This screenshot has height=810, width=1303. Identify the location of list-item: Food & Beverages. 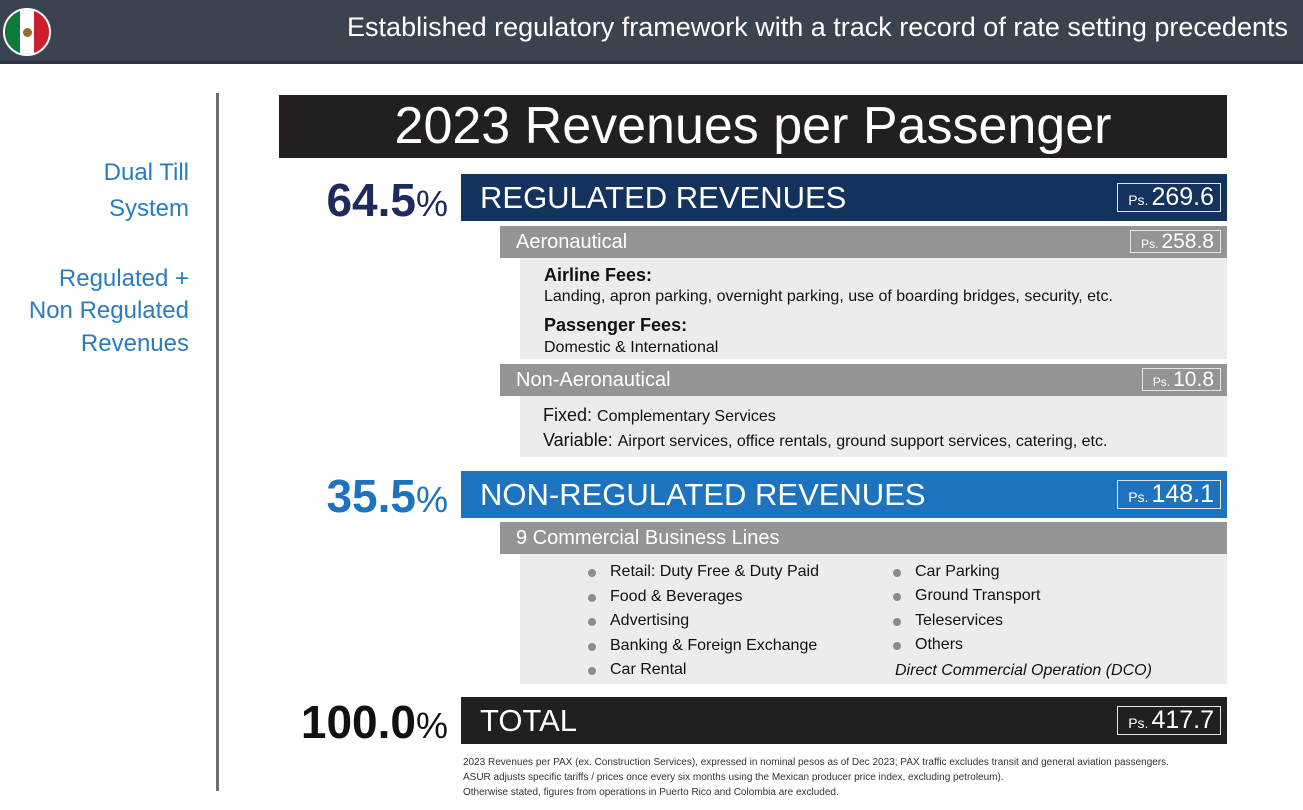
(665, 597).